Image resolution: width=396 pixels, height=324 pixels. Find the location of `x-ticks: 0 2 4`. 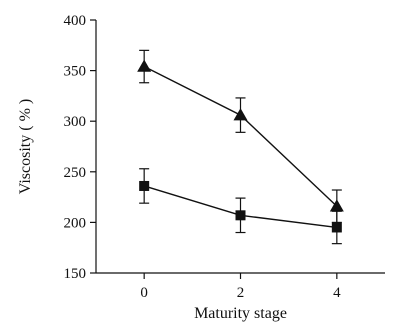

x-ticks: 0 2 4 is located at coordinates (240, 287).